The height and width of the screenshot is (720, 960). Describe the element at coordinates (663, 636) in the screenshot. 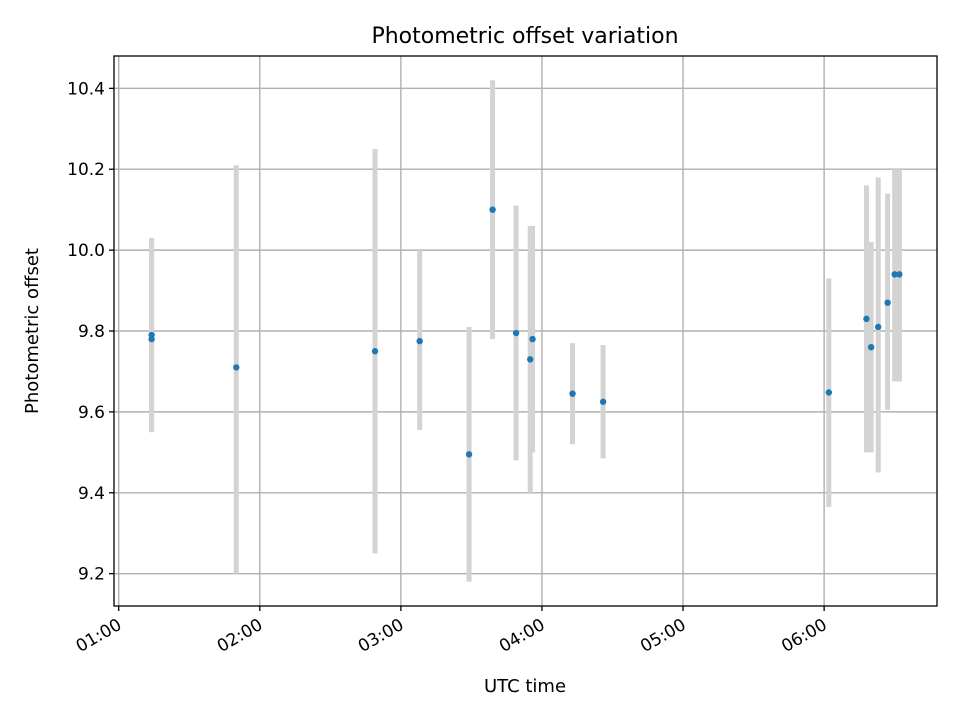

I see `x-tick-label: 05:00` at that location.